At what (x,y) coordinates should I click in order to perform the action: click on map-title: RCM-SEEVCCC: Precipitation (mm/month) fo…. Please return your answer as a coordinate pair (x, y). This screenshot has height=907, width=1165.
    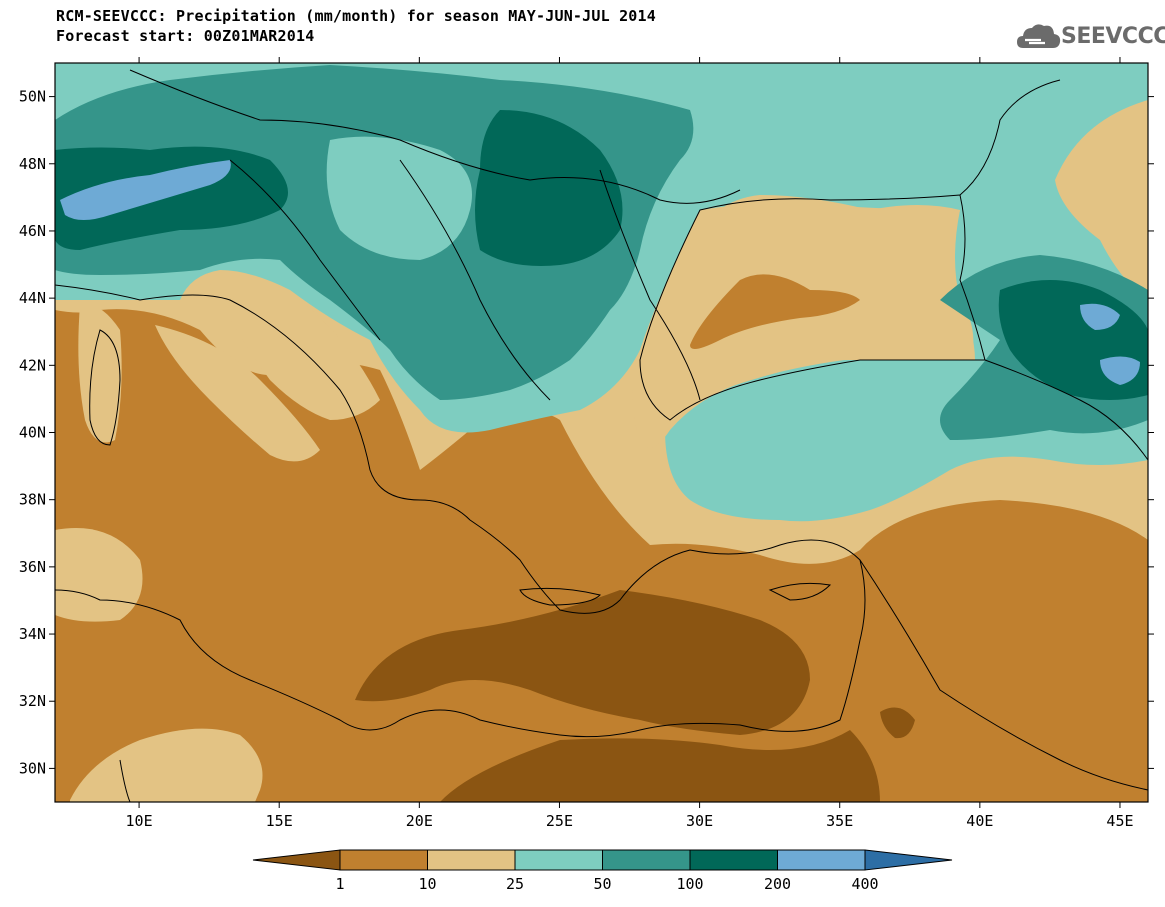
    Looking at the image, I should click on (356, 26).